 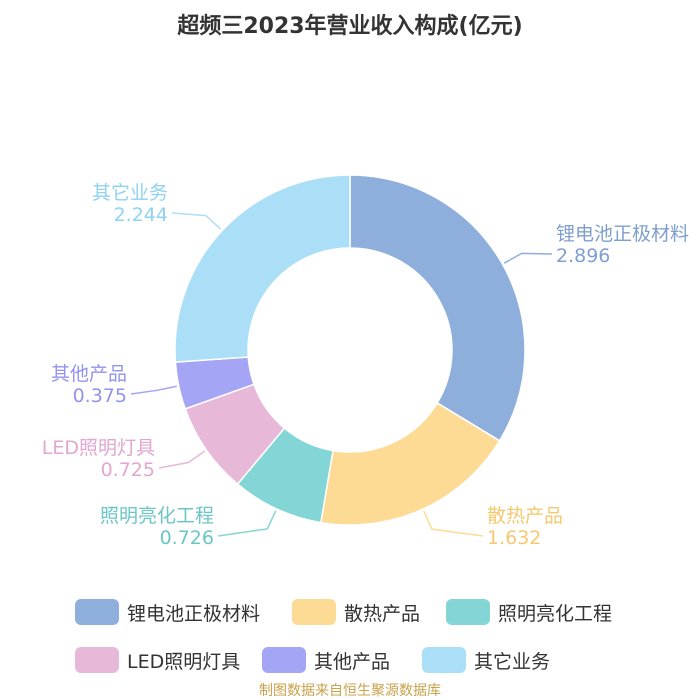 I want to click on leader-line-lithium-cathode, so click(x=528, y=258).